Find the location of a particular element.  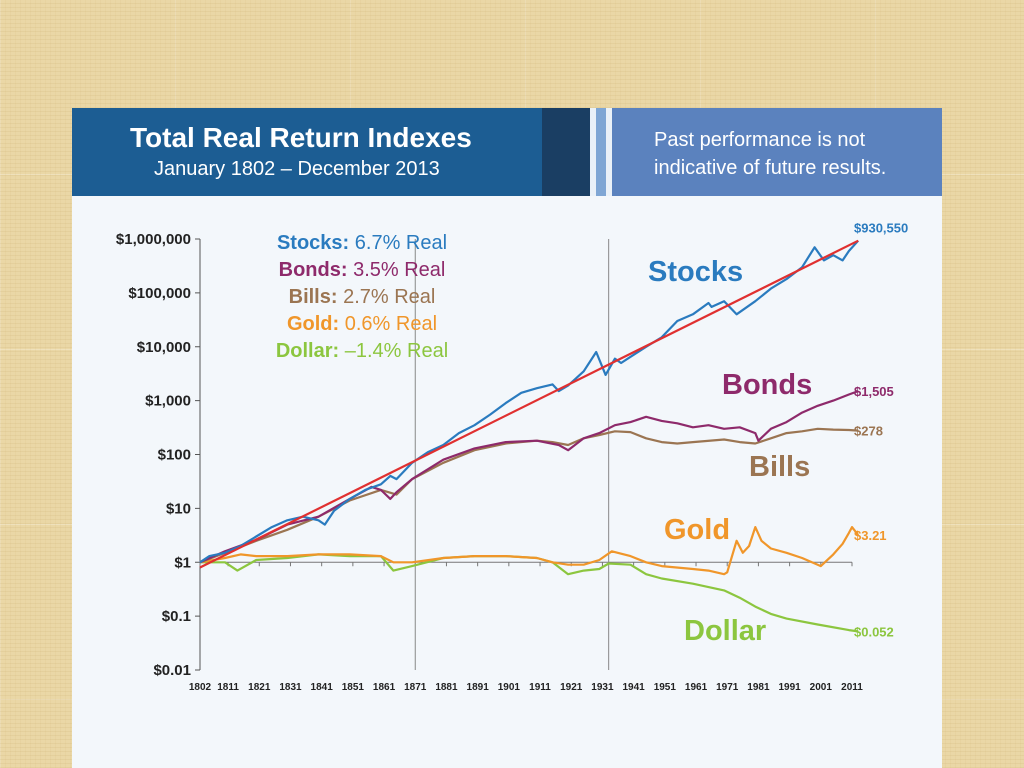

legend-series-rate: 6.7% Real is located at coordinates (401, 243).